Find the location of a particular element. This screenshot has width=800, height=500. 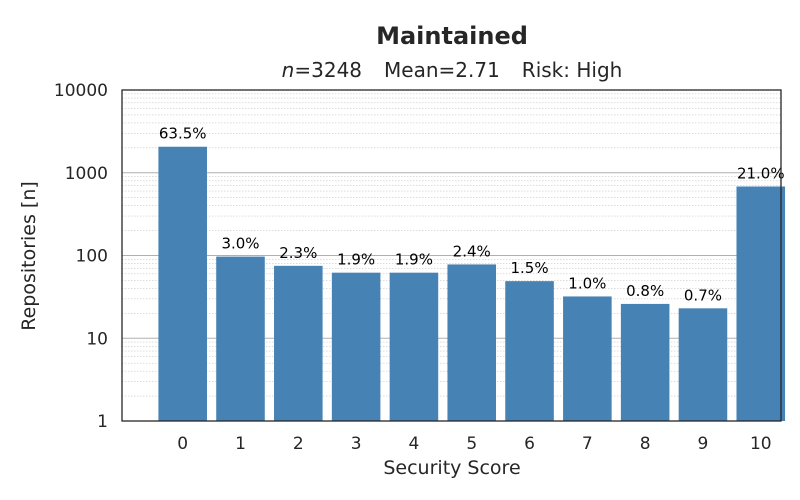

y-tick-label: 10 is located at coordinates (97, 339).